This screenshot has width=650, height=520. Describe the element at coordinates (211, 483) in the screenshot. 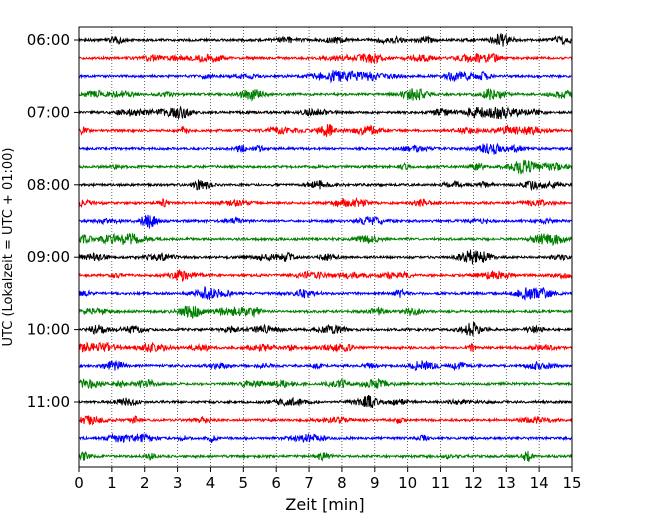

I see `x-tick-label: 4` at that location.